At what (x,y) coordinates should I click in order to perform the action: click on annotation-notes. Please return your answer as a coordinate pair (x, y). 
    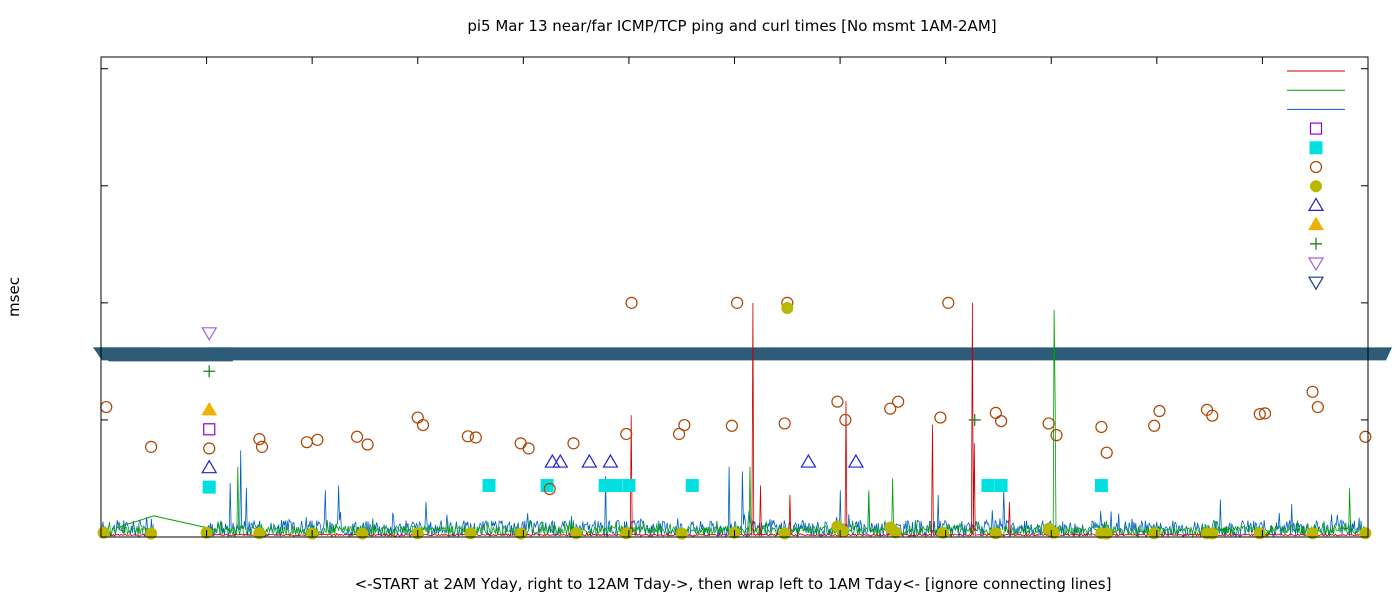
    Looking at the image, I should click on (209, 410).